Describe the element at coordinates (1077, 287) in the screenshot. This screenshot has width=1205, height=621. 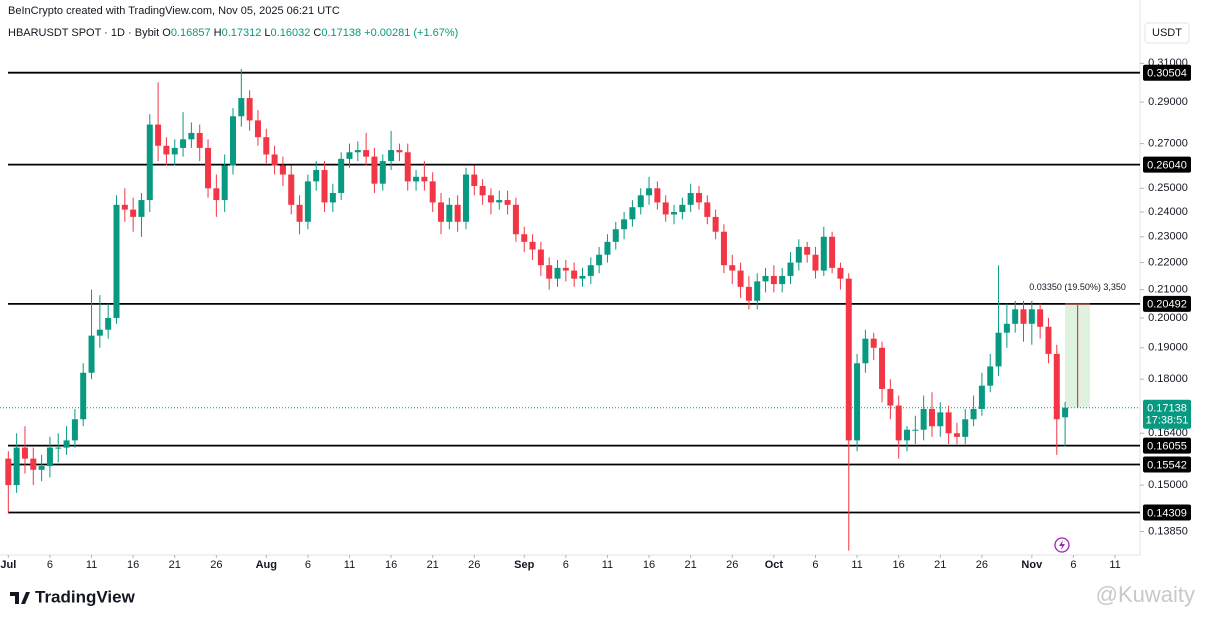
I see `measure-label: 0.03350 (19.50%) 3,350` at that location.